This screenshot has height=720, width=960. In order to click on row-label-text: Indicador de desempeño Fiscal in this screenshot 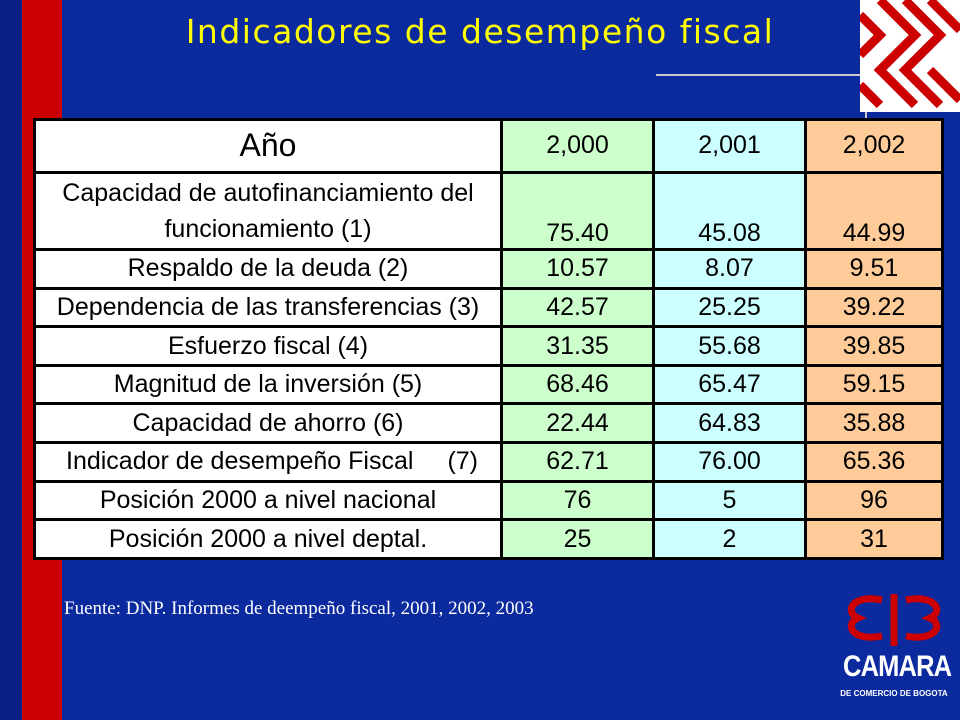, I will do `click(240, 461)`.